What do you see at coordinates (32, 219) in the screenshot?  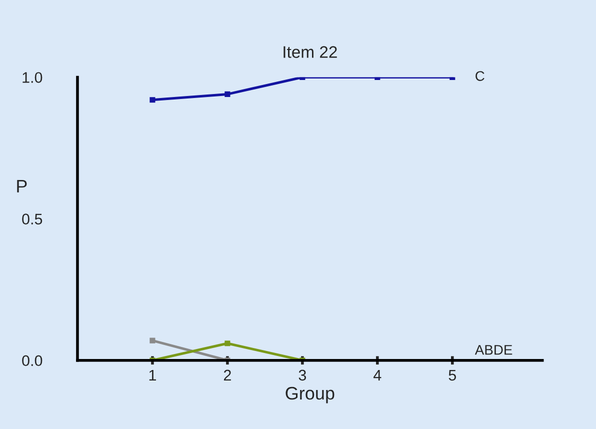 I see `y-tick-label: 0.5` at bounding box center [32, 219].